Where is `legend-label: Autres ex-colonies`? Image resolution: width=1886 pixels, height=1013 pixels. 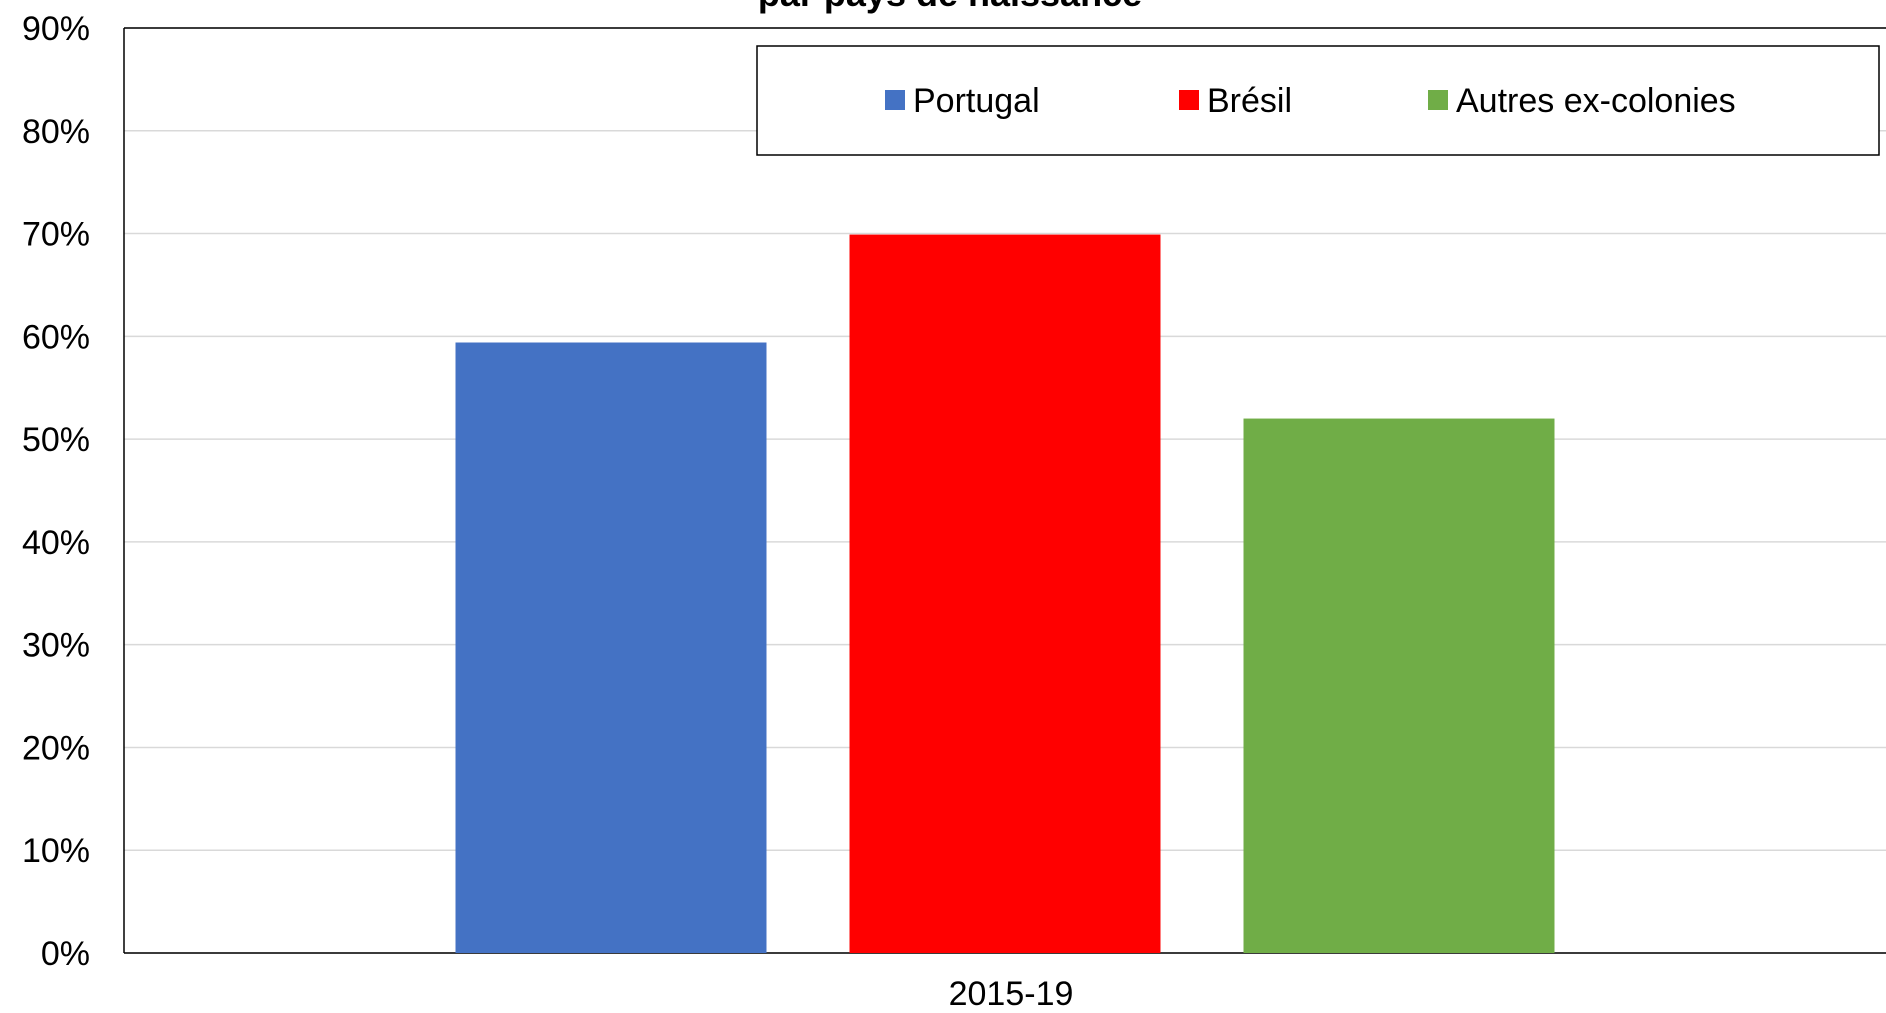
legend-label: Autres ex-colonies is located at coordinates (1596, 101).